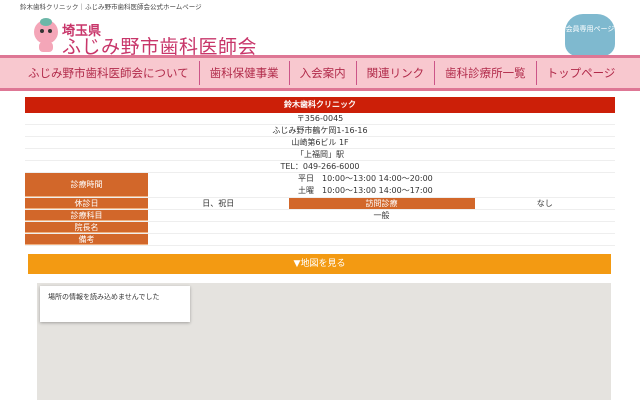  Describe the element at coordinates (396, 73) in the screenshot. I see `nav-links: 関連リンク` at that location.